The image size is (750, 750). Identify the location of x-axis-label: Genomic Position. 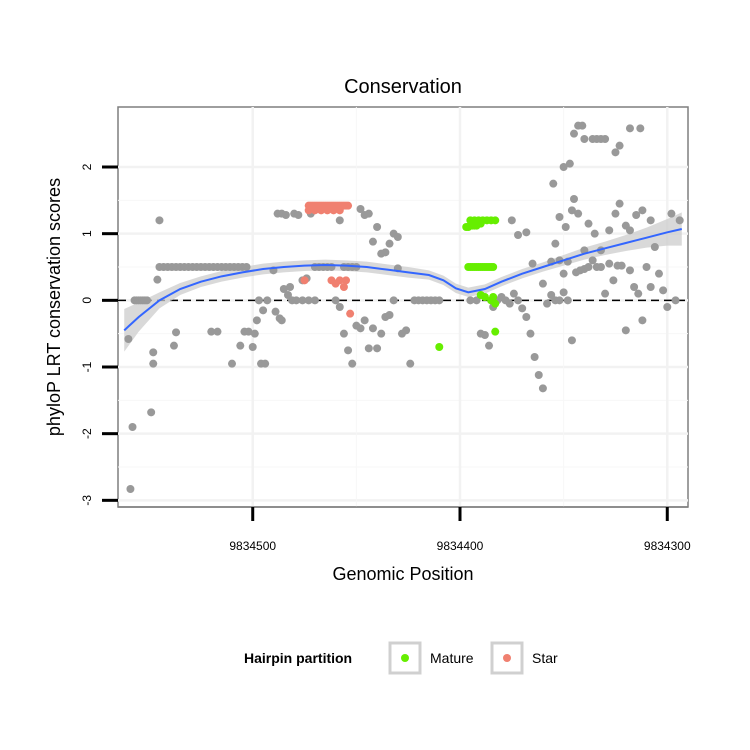
(402, 574).